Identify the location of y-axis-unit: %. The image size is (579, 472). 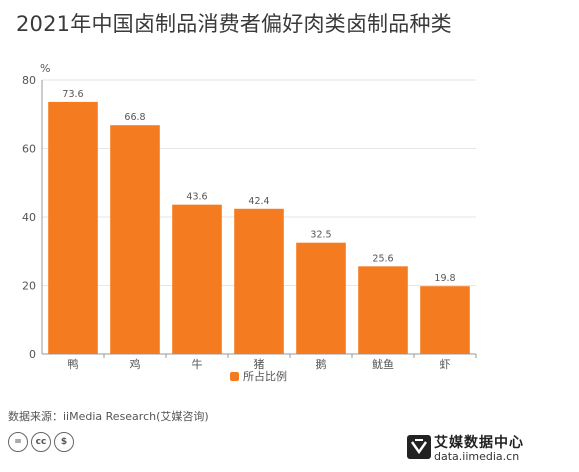
(45, 68).